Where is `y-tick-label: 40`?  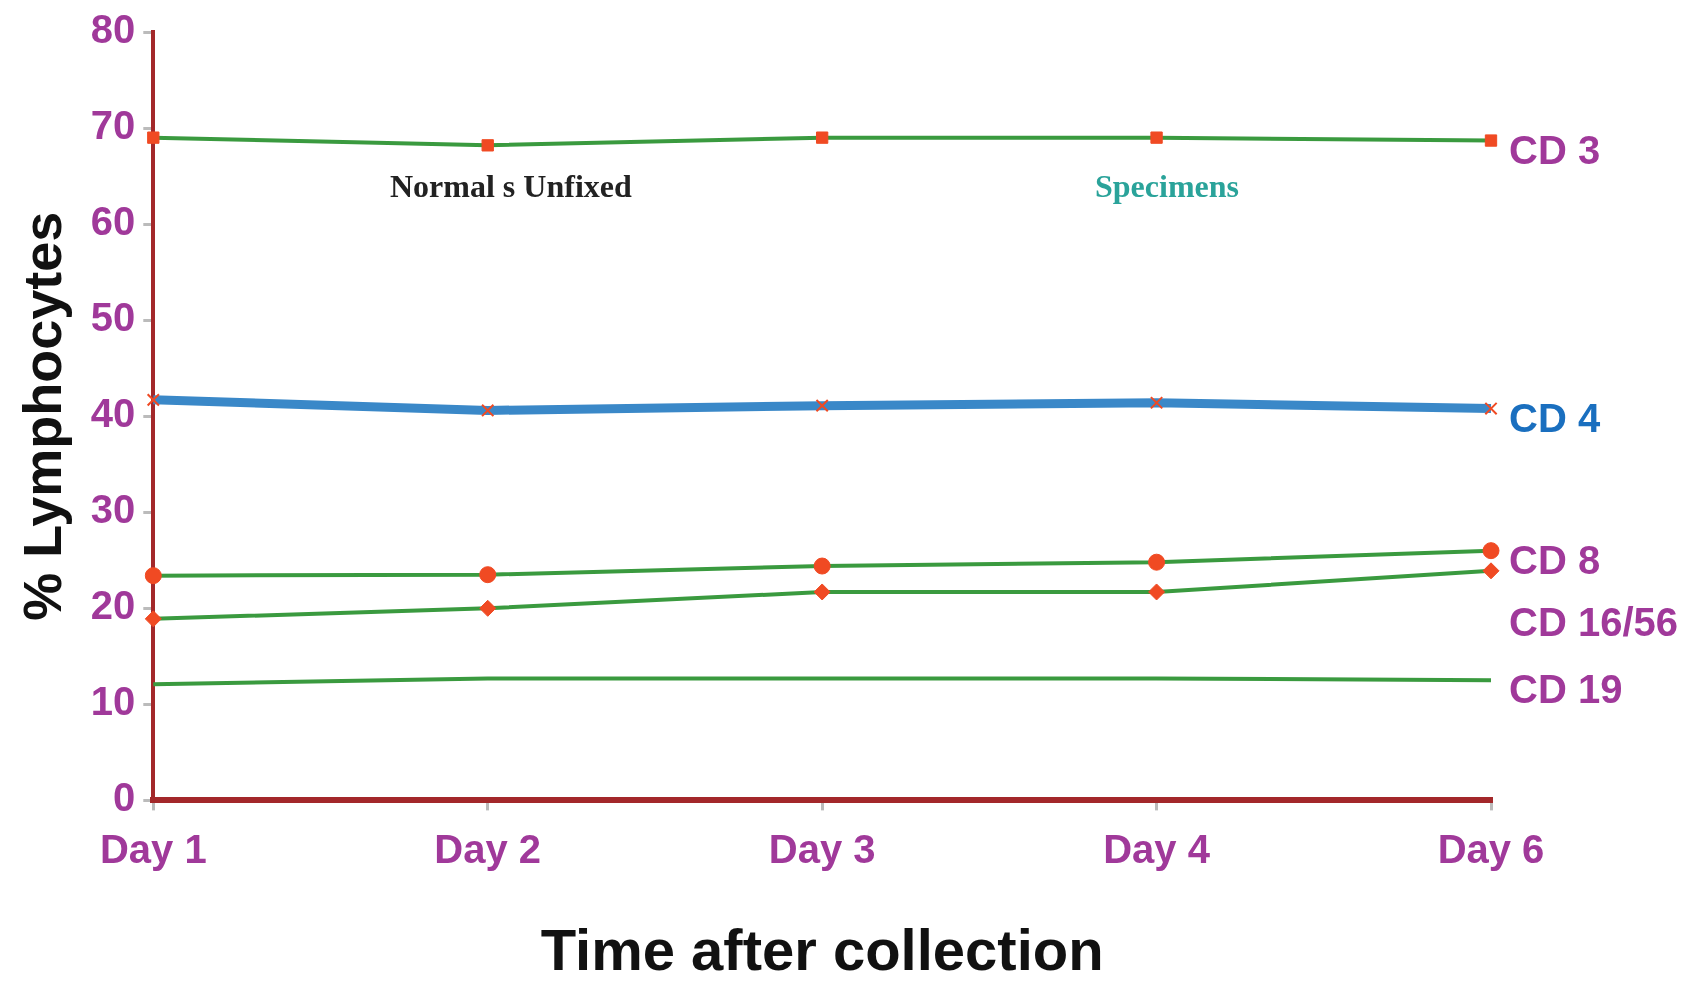 y-tick-label: 40 is located at coordinates (113, 413).